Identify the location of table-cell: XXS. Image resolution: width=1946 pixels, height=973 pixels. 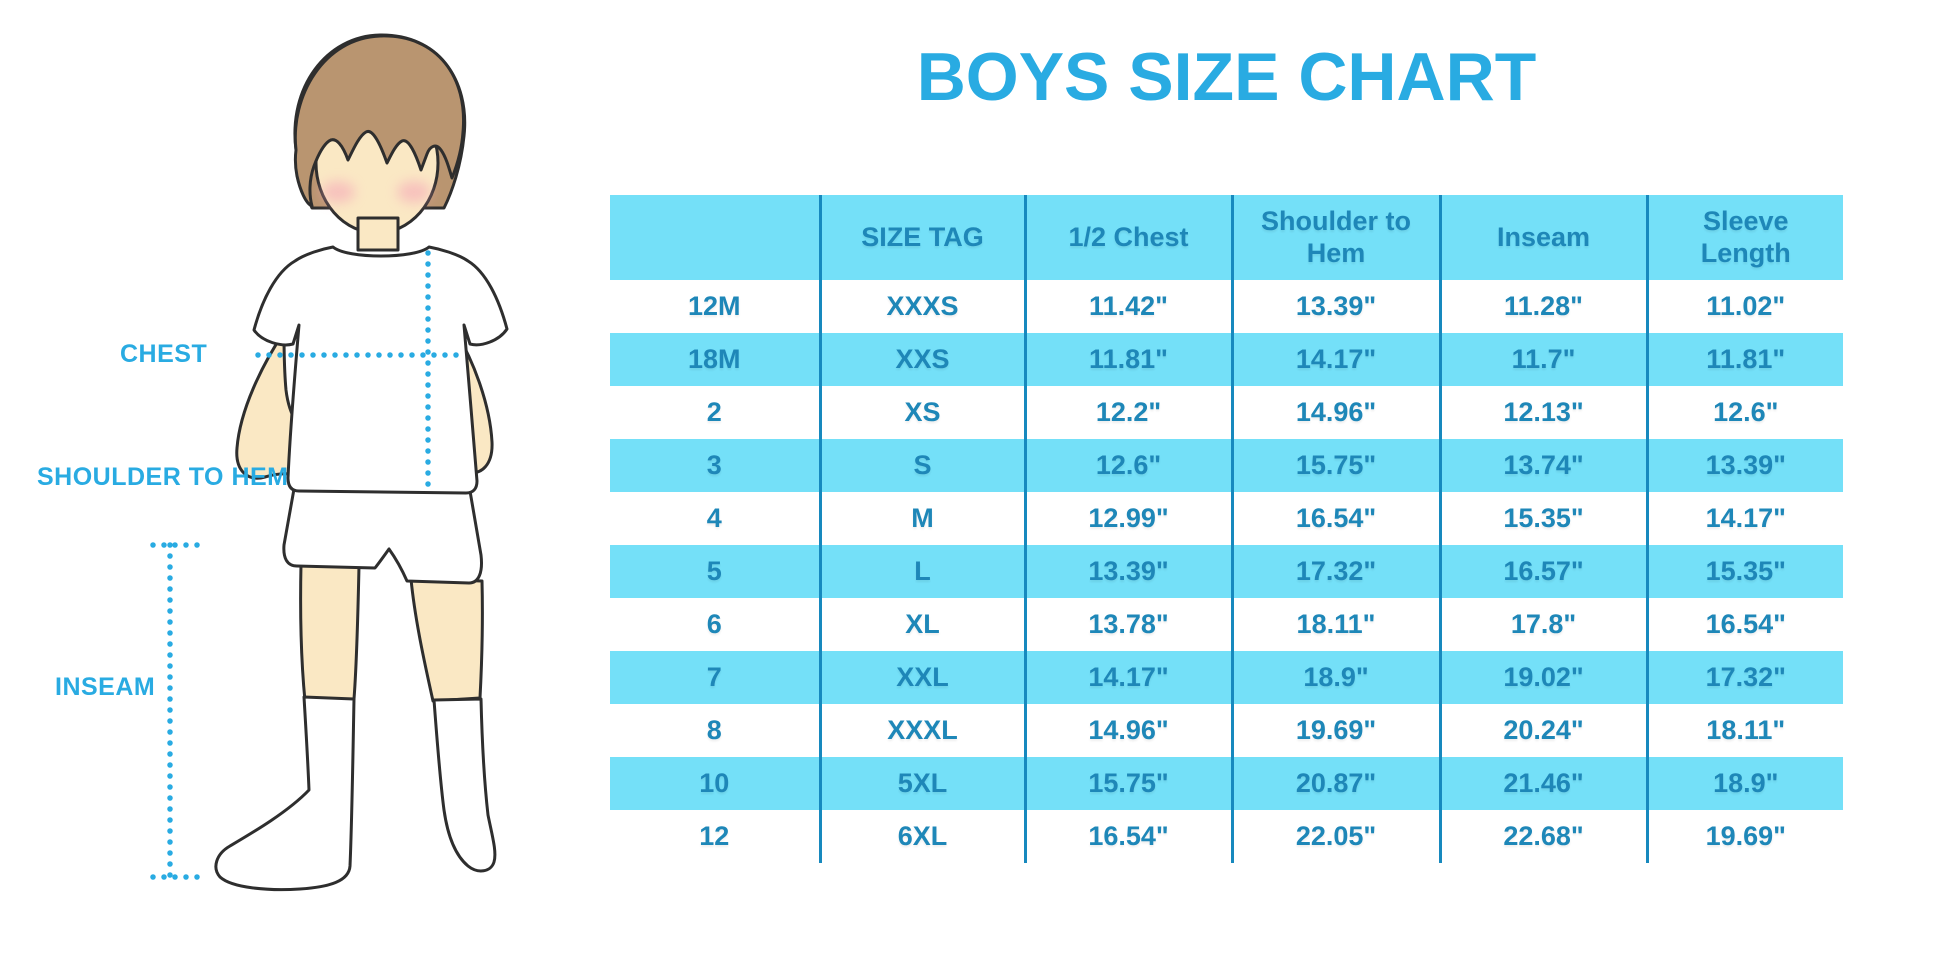
(921, 359).